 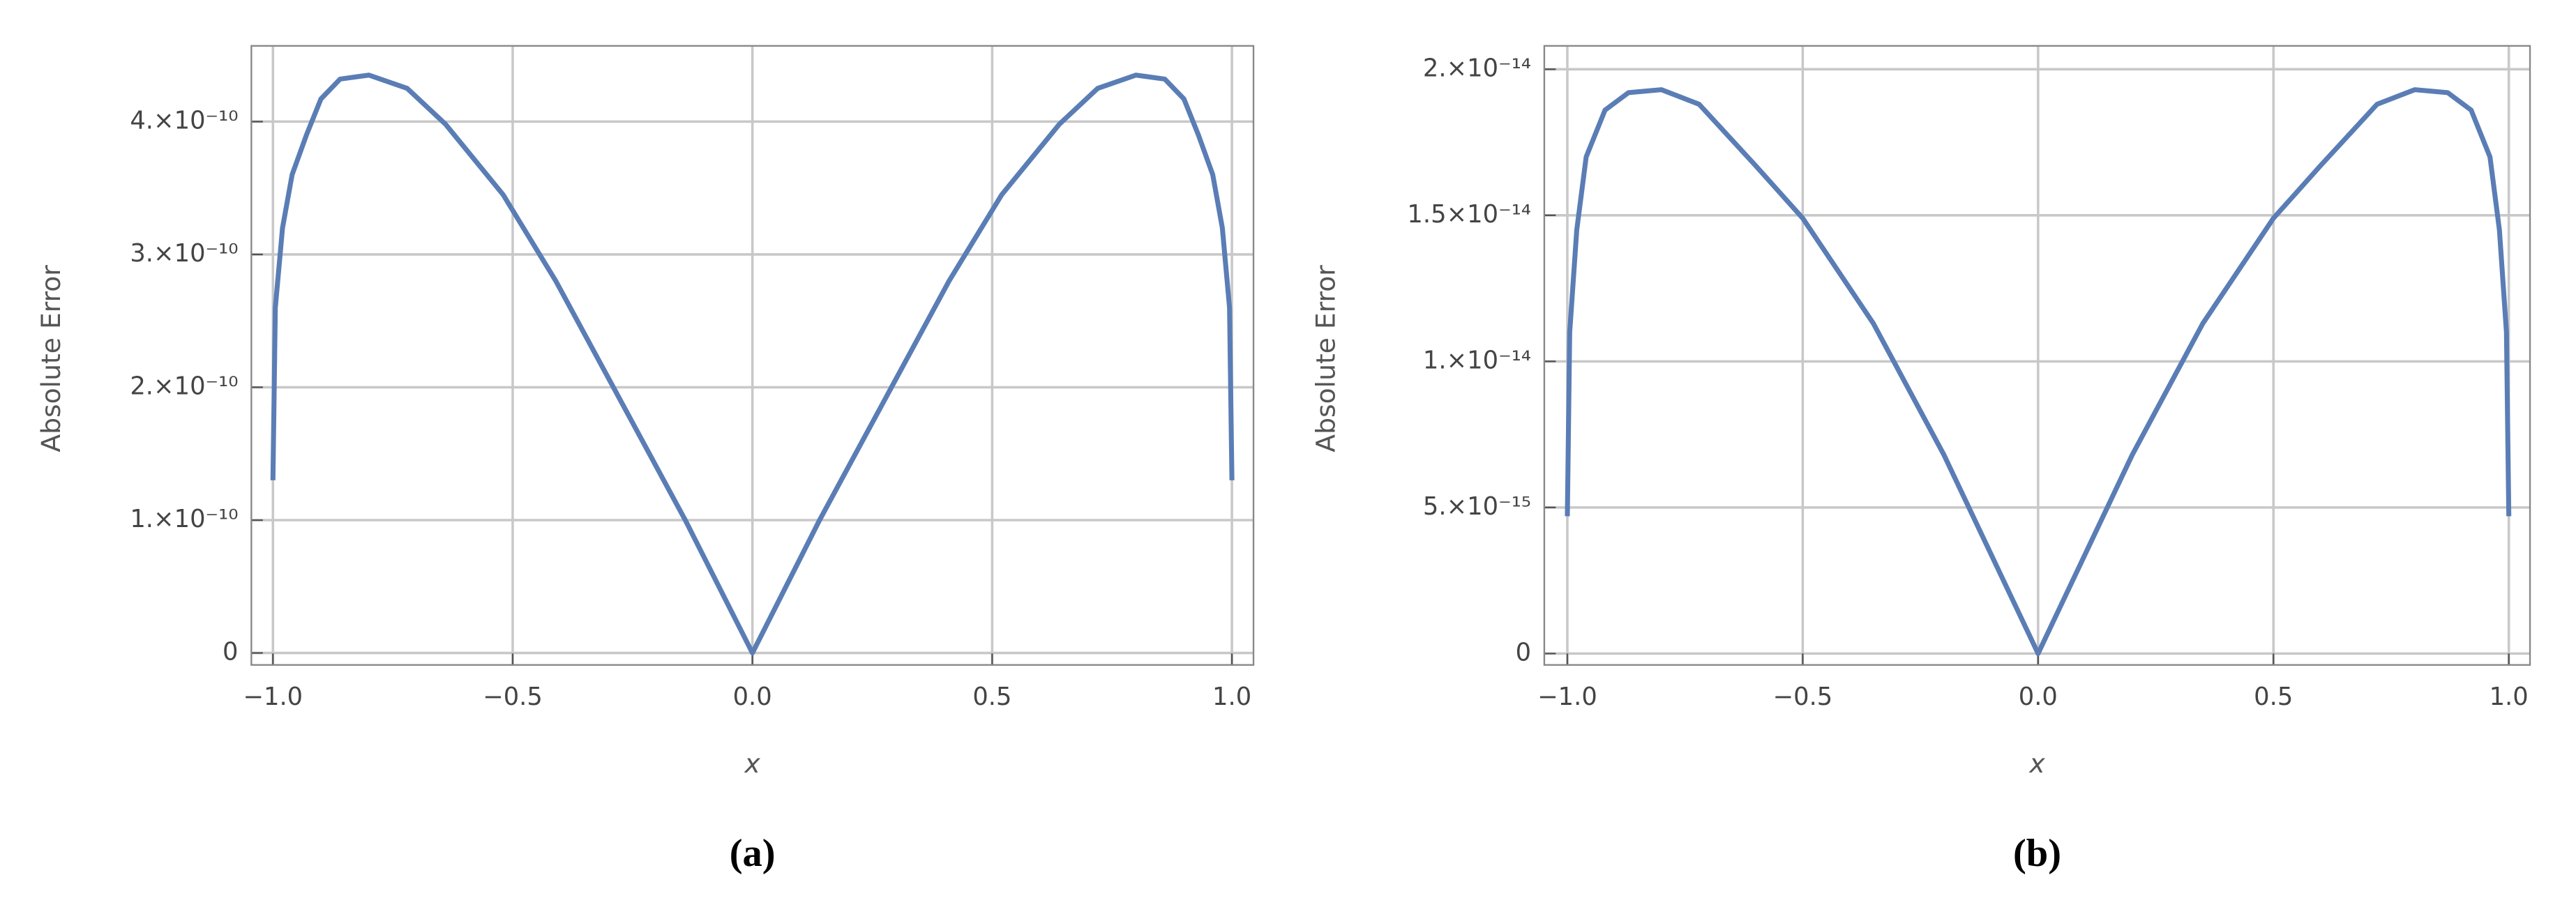 What do you see at coordinates (184, 386) in the screenshot?
I see `y-tick-label: 2.×10⁻¹⁰` at bounding box center [184, 386].